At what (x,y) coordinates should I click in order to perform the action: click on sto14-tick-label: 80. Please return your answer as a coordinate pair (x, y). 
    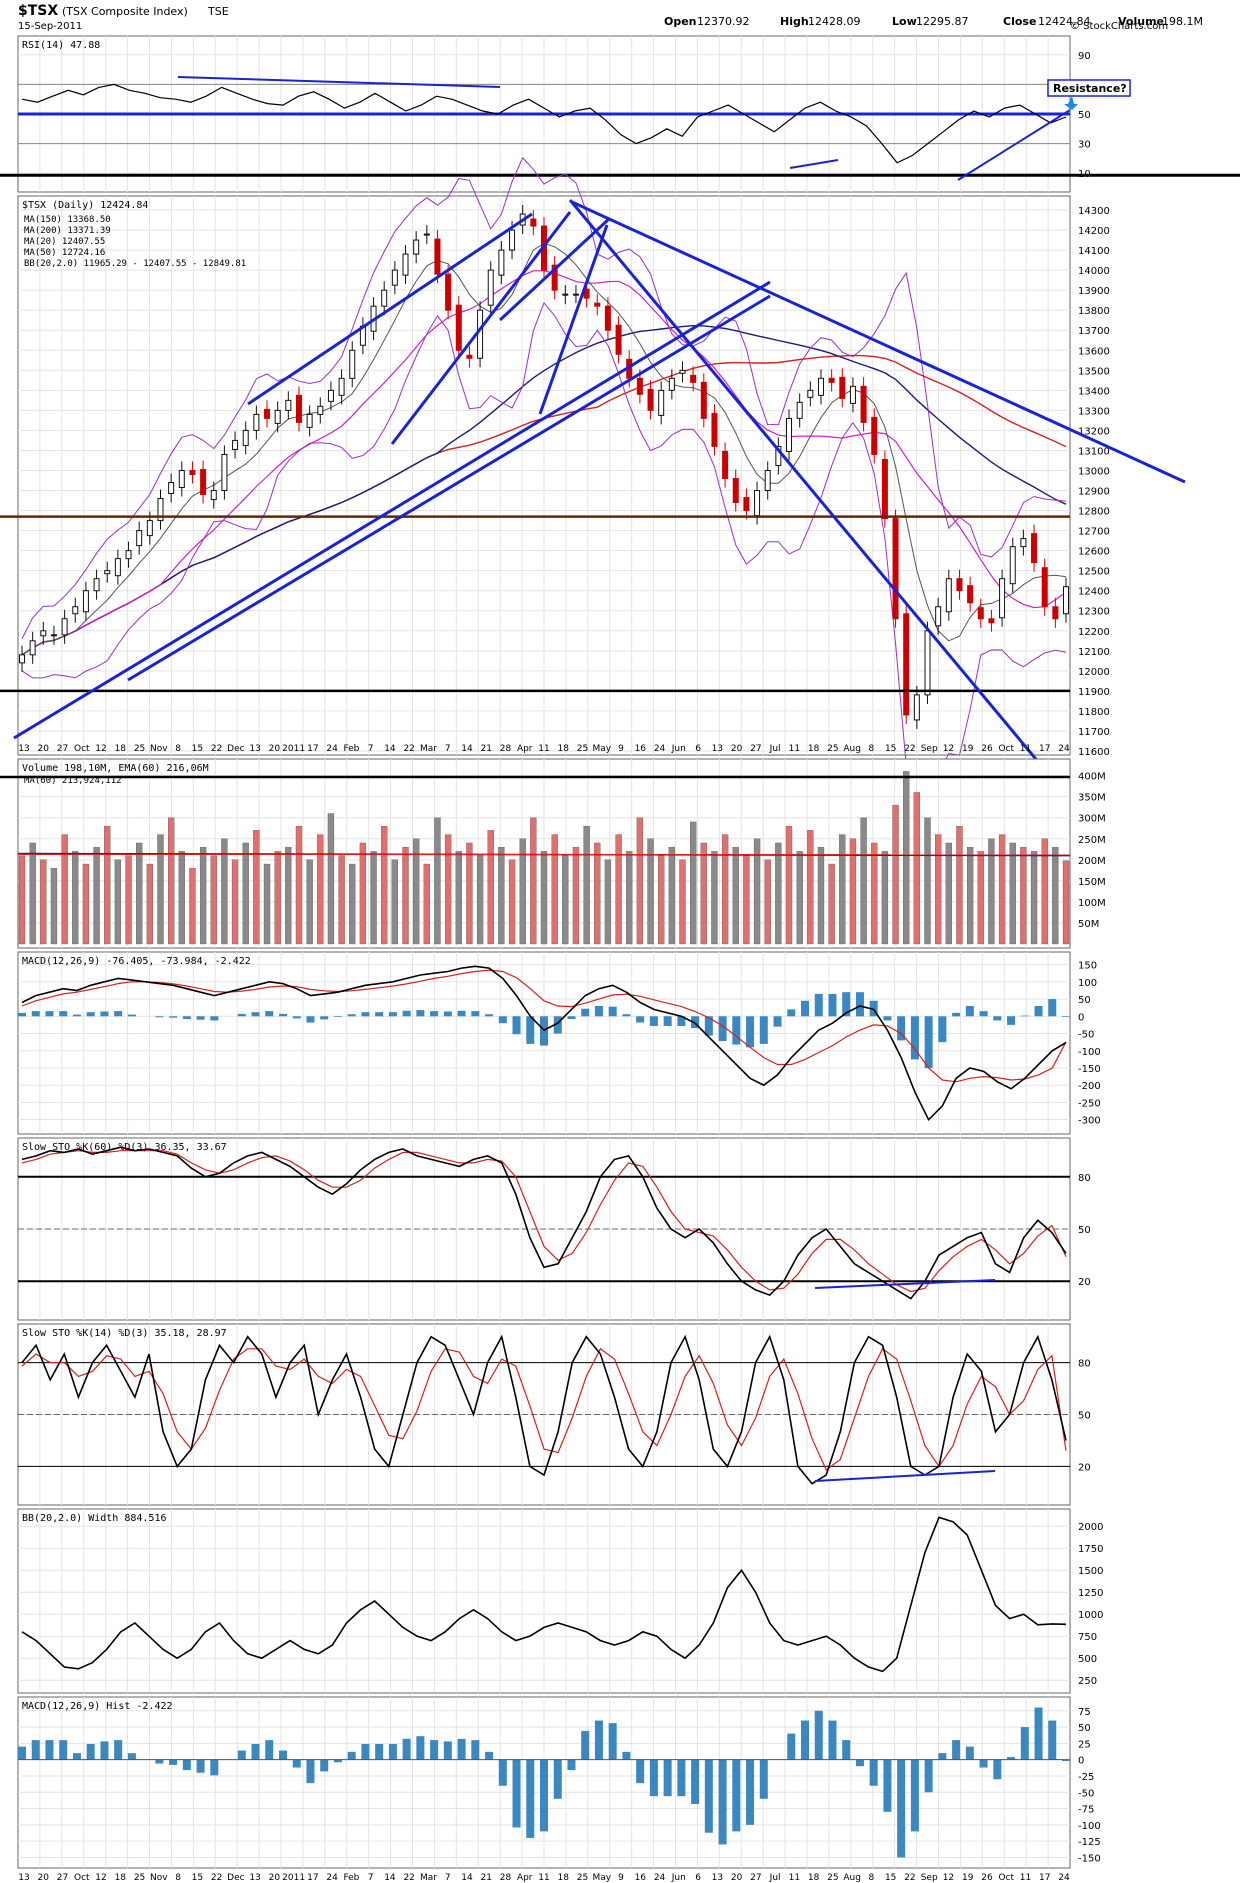
    Looking at the image, I should click on (1084, 1364).